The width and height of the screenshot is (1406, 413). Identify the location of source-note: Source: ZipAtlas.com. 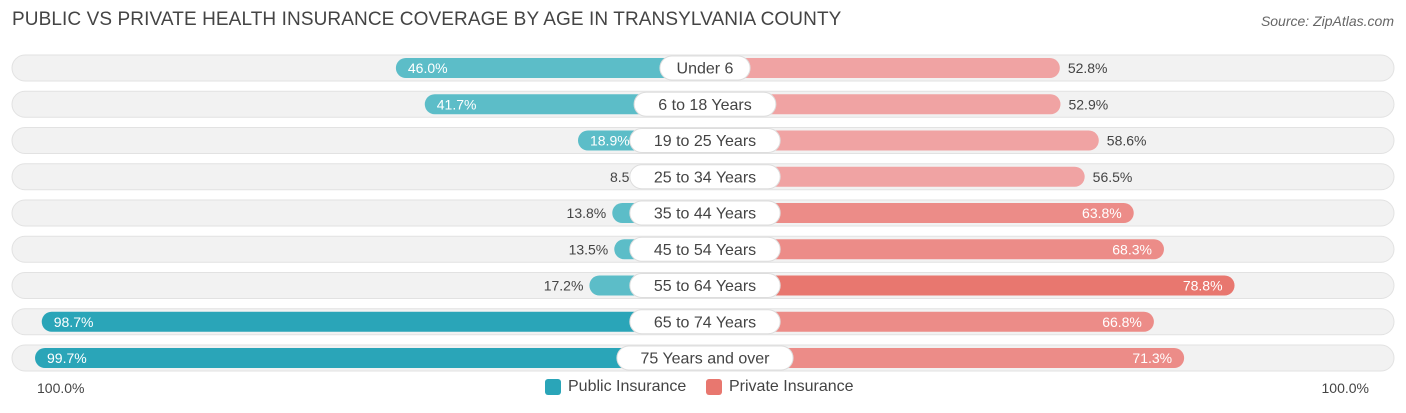
(1327, 21).